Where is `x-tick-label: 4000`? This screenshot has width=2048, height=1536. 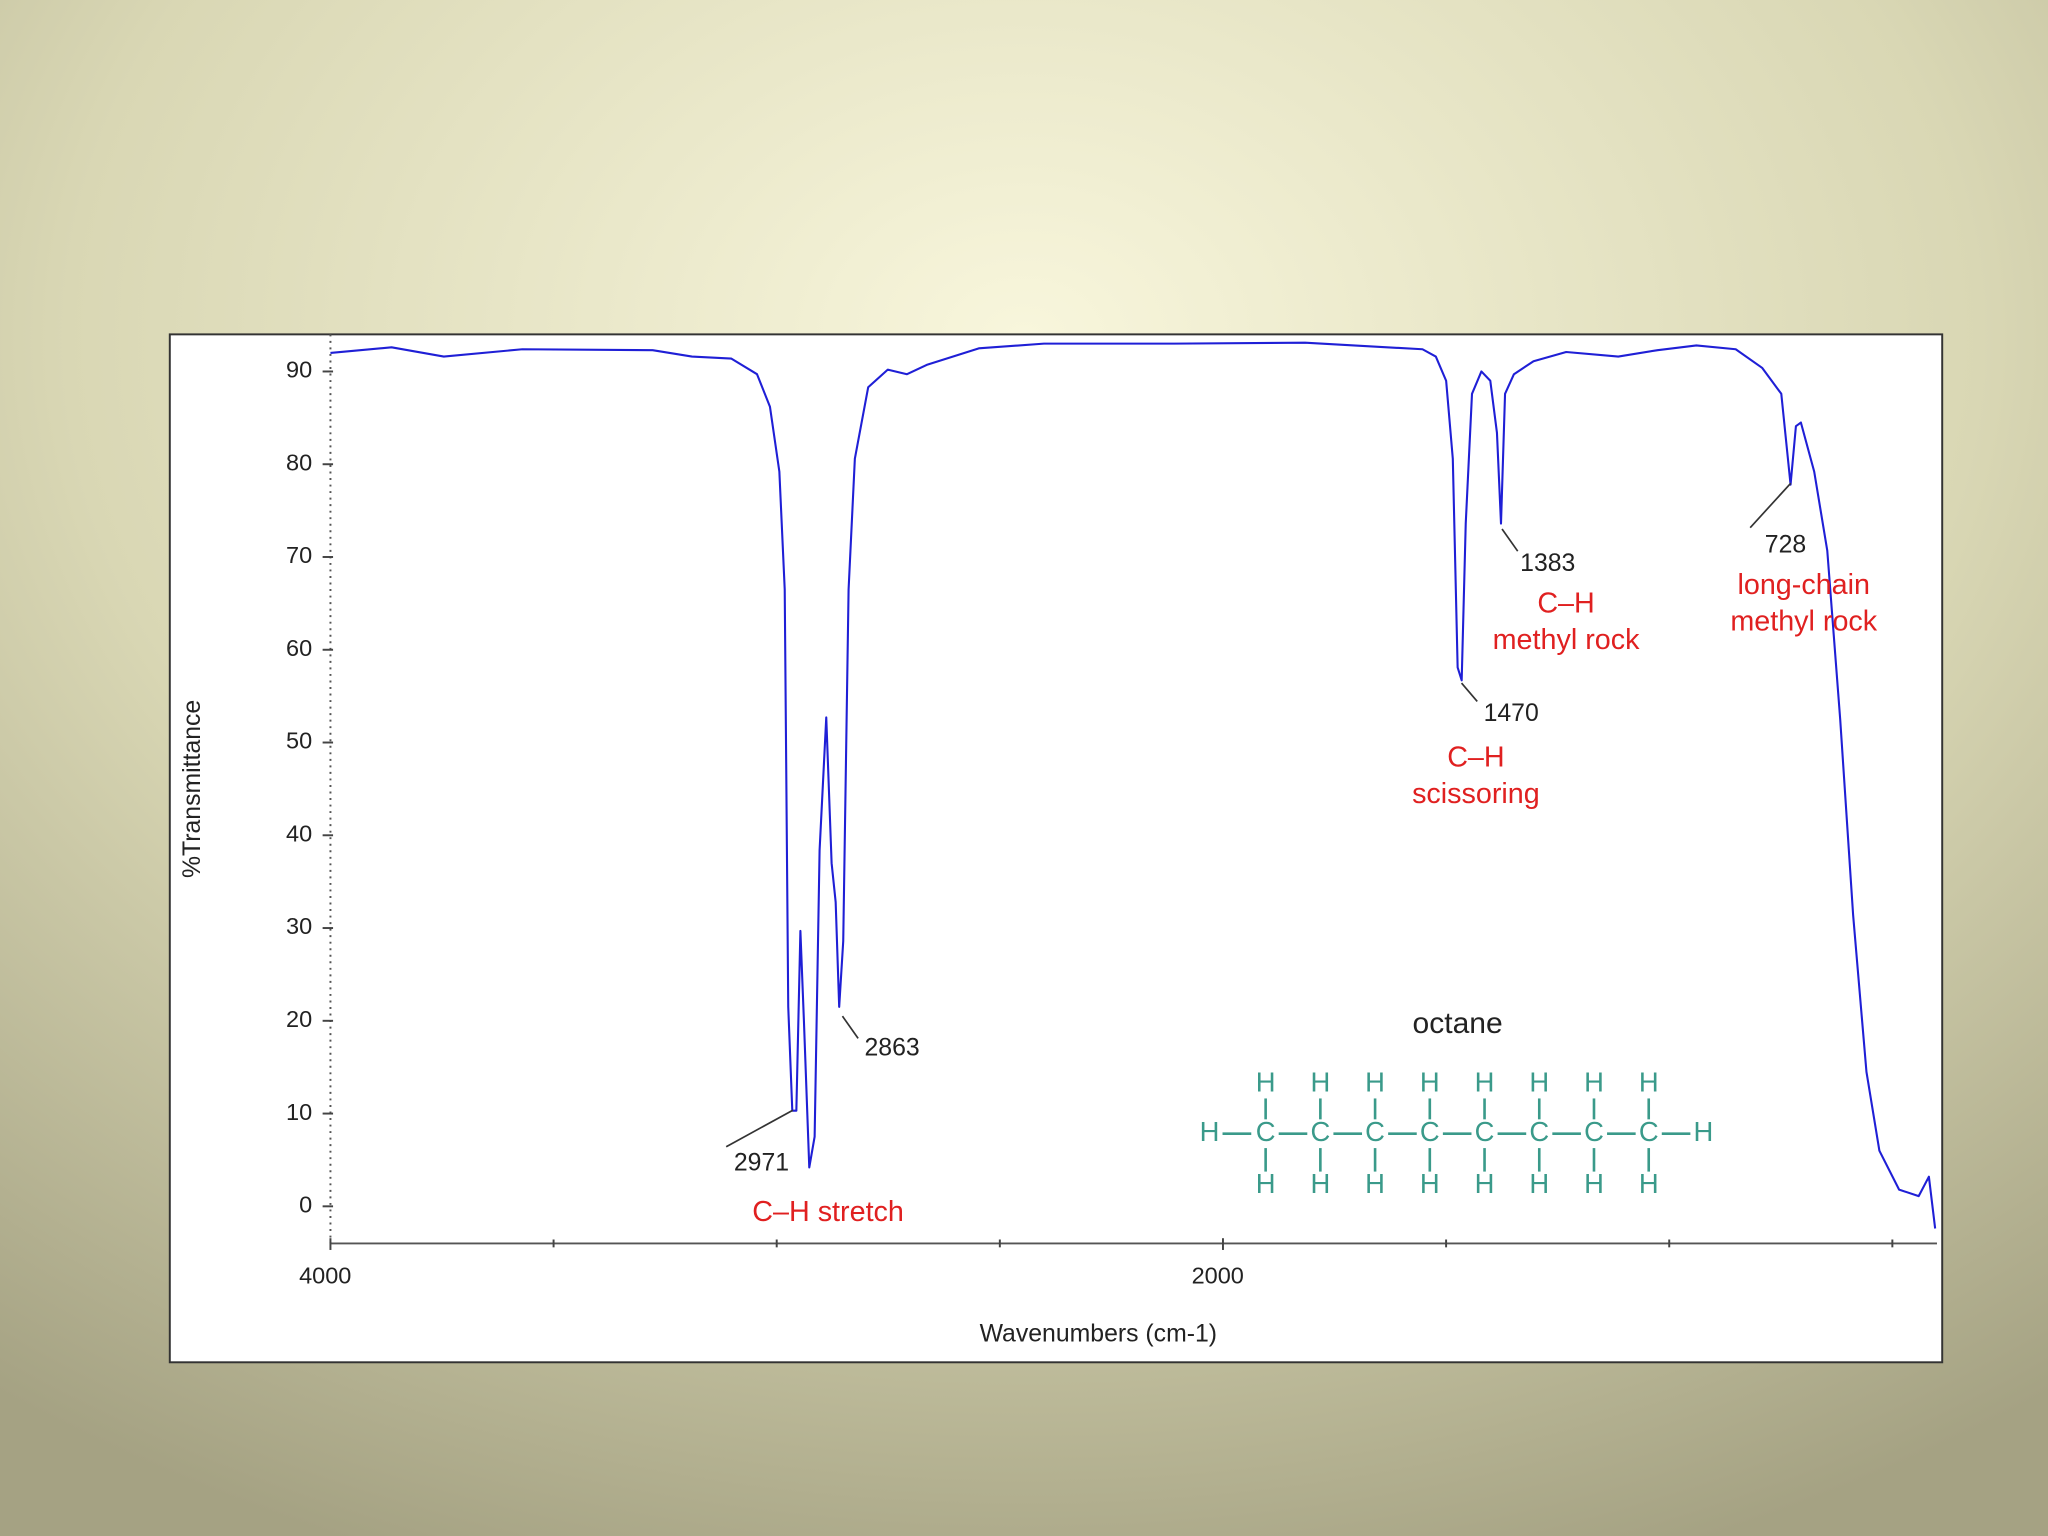 x-tick-label: 4000 is located at coordinates (325, 1276).